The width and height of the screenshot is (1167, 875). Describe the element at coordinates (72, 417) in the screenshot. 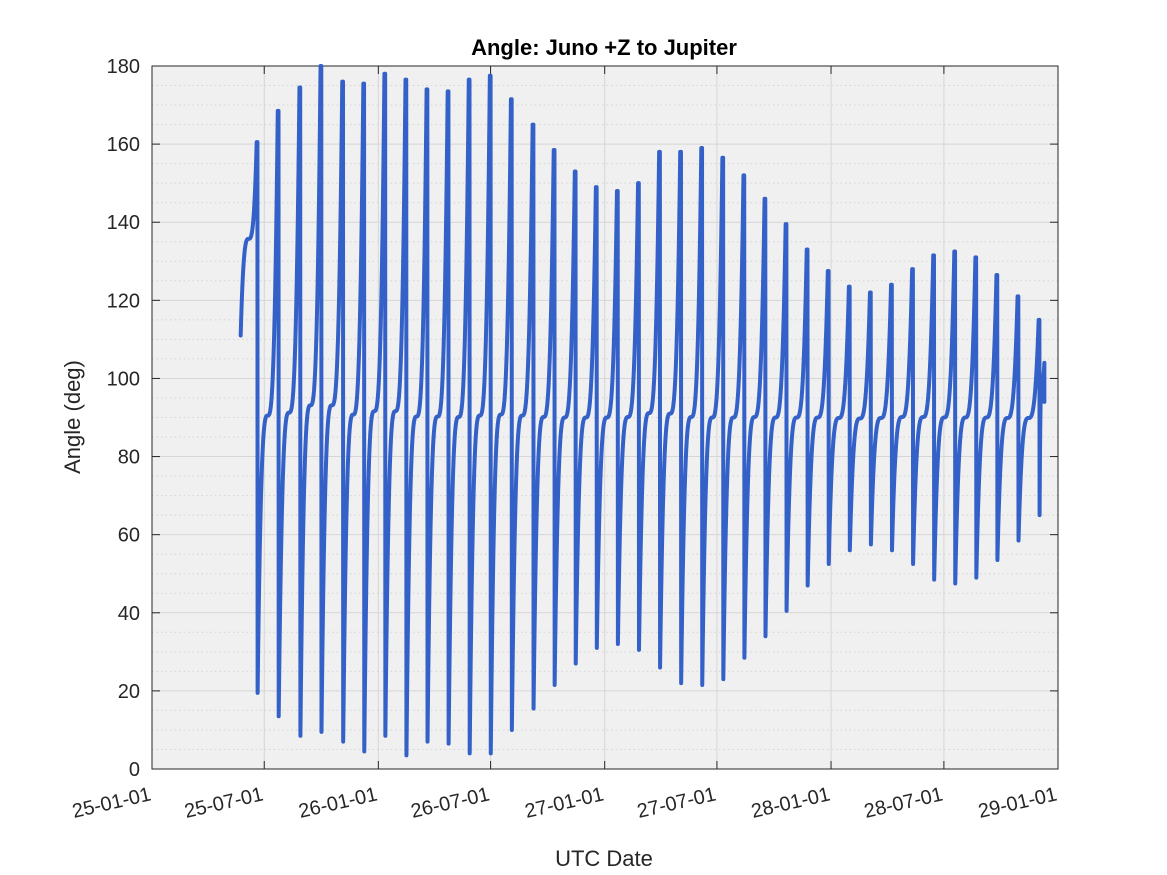

I see `y-axis-label: Angle (deg)` at that location.